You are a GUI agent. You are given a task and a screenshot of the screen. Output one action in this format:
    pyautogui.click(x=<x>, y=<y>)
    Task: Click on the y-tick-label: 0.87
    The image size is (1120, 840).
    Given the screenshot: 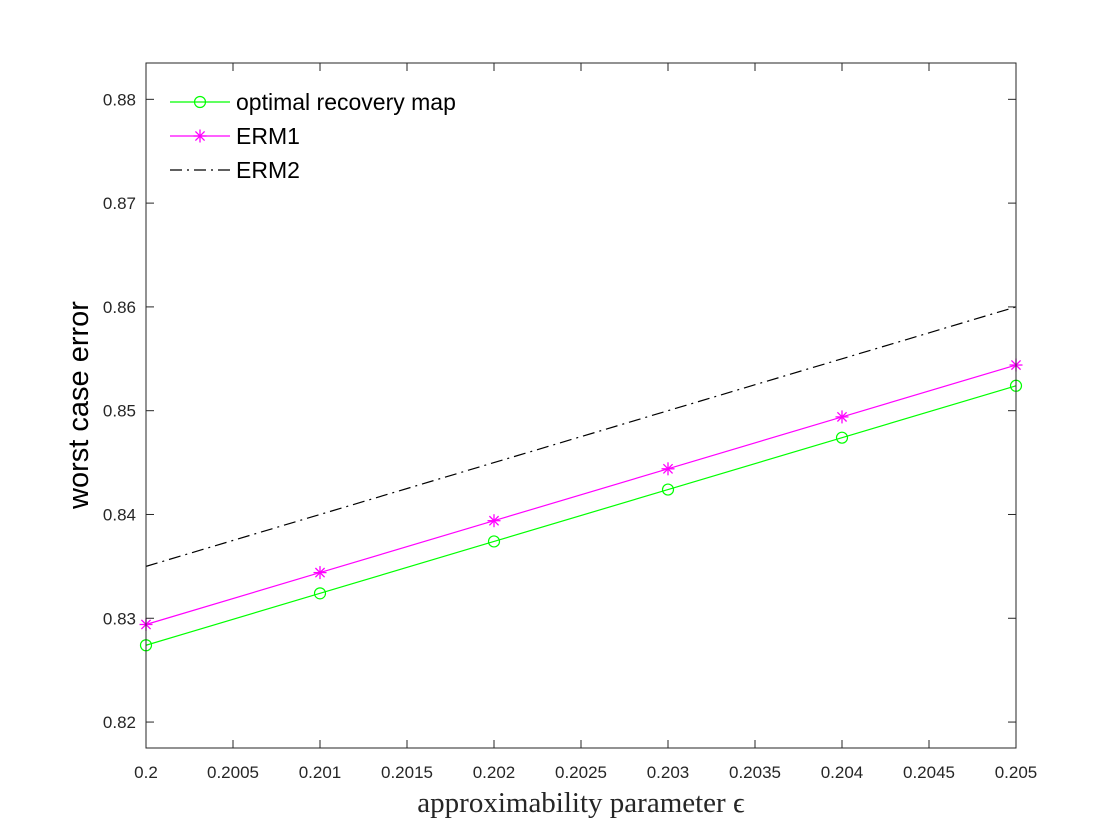 What is the action you would take?
    pyautogui.click(x=119, y=203)
    